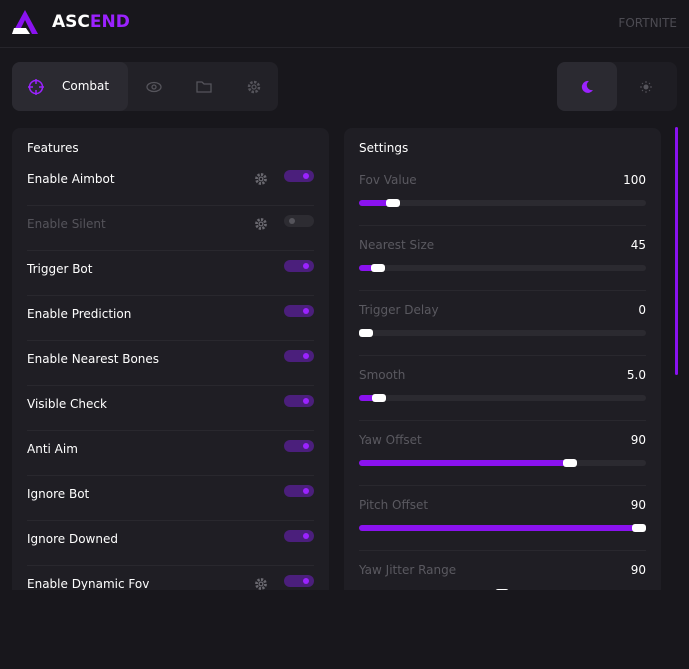 This screenshot has height=669, width=689. What do you see at coordinates (170, 363) in the screenshot?
I see `feature-row: Enable Nearest Bones` at bounding box center [170, 363].